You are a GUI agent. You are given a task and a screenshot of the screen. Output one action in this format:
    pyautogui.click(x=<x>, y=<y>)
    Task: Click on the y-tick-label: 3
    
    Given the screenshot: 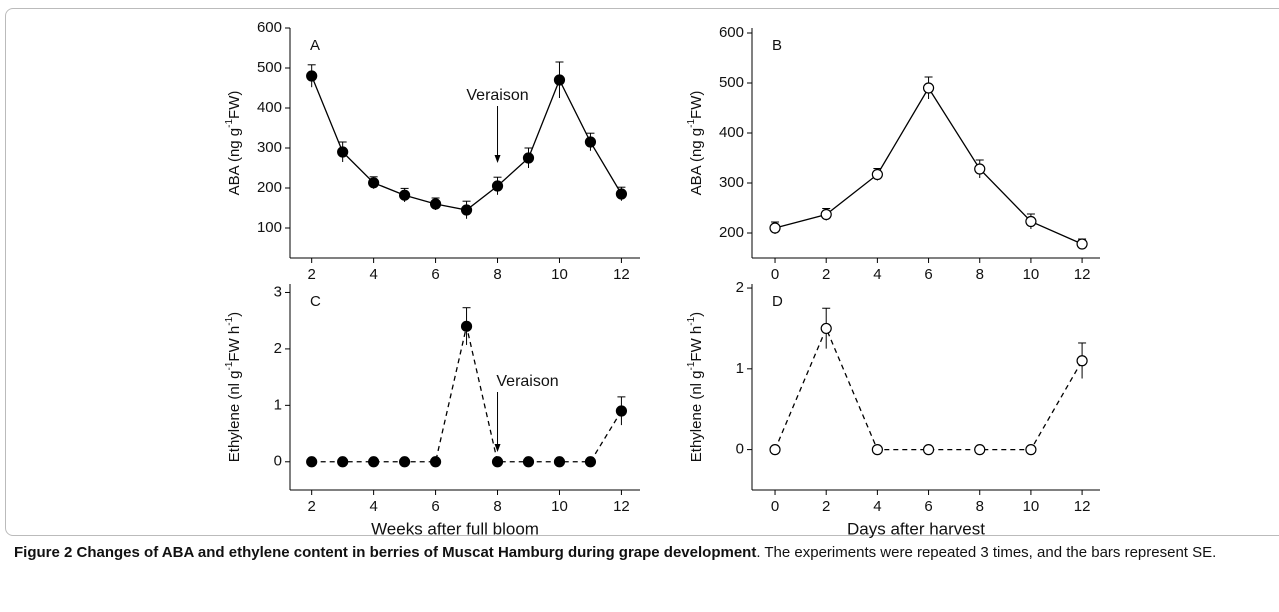 What is the action you would take?
    pyautogui.click(x=278, y=291)
    